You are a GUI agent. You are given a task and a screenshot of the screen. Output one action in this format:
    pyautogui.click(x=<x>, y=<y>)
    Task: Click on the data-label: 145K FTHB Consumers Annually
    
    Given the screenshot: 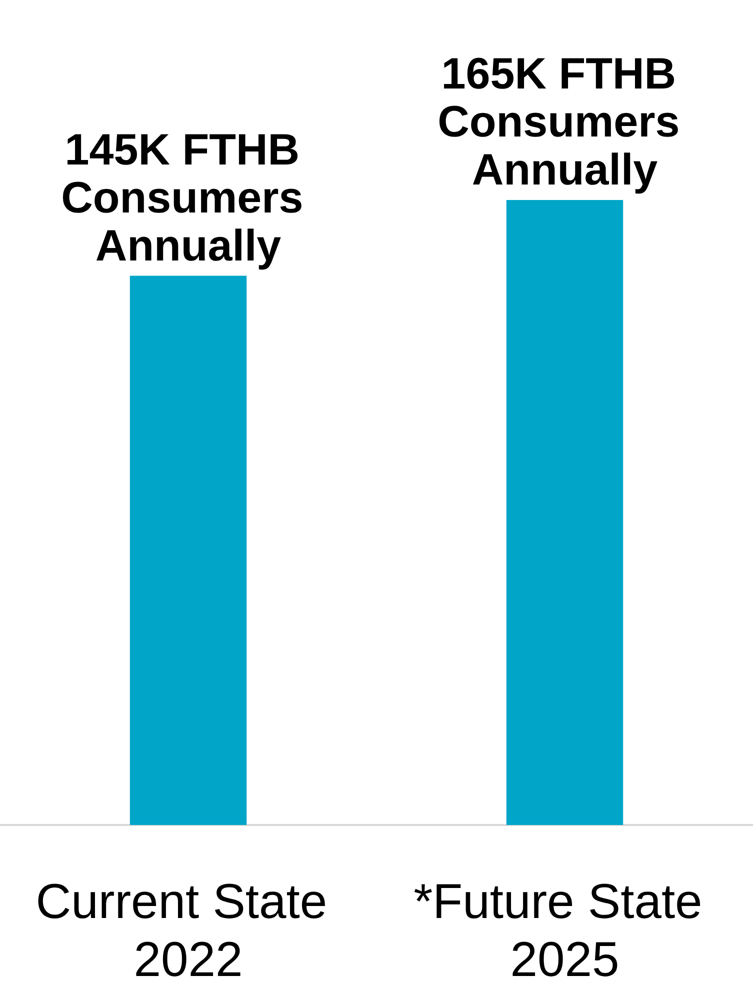 What is the action you would take?
    pyautogui.click(x=188, y=197)
    